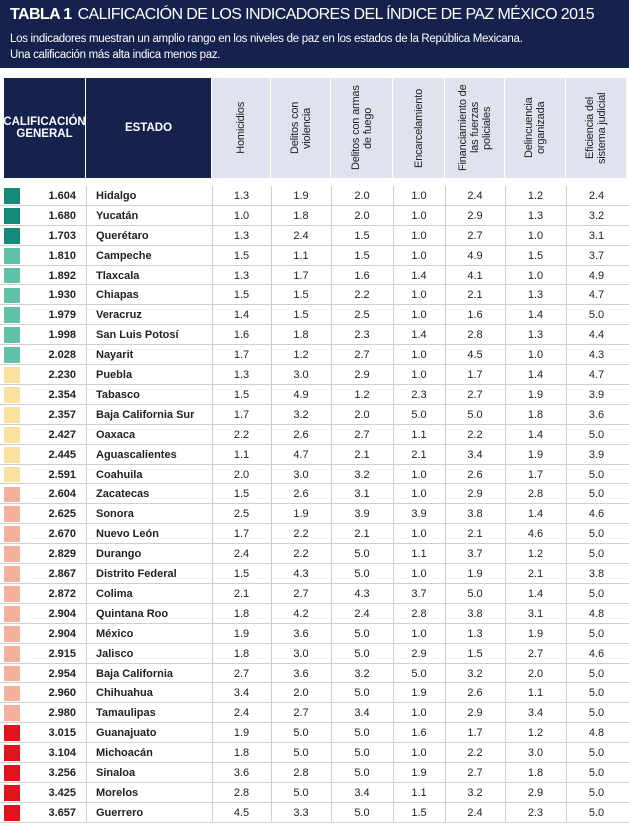 The image size is (629, 830). Describe the element at coordinates (418, 128) in the screenshot. I see `column-header-text: Encarcelamiento` at that location.